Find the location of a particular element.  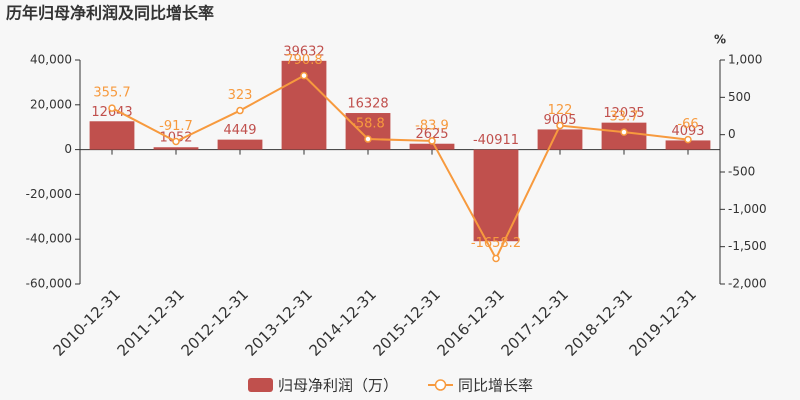

line-value-label: -83.9 is located at coordinates (432, 125).